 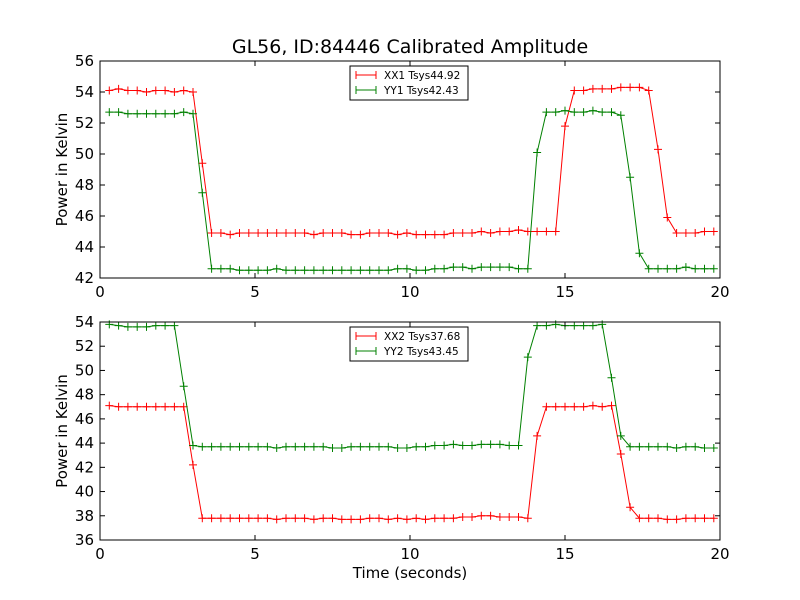 I want to click on x-tick-label: 15, so click(x=564, y=554).